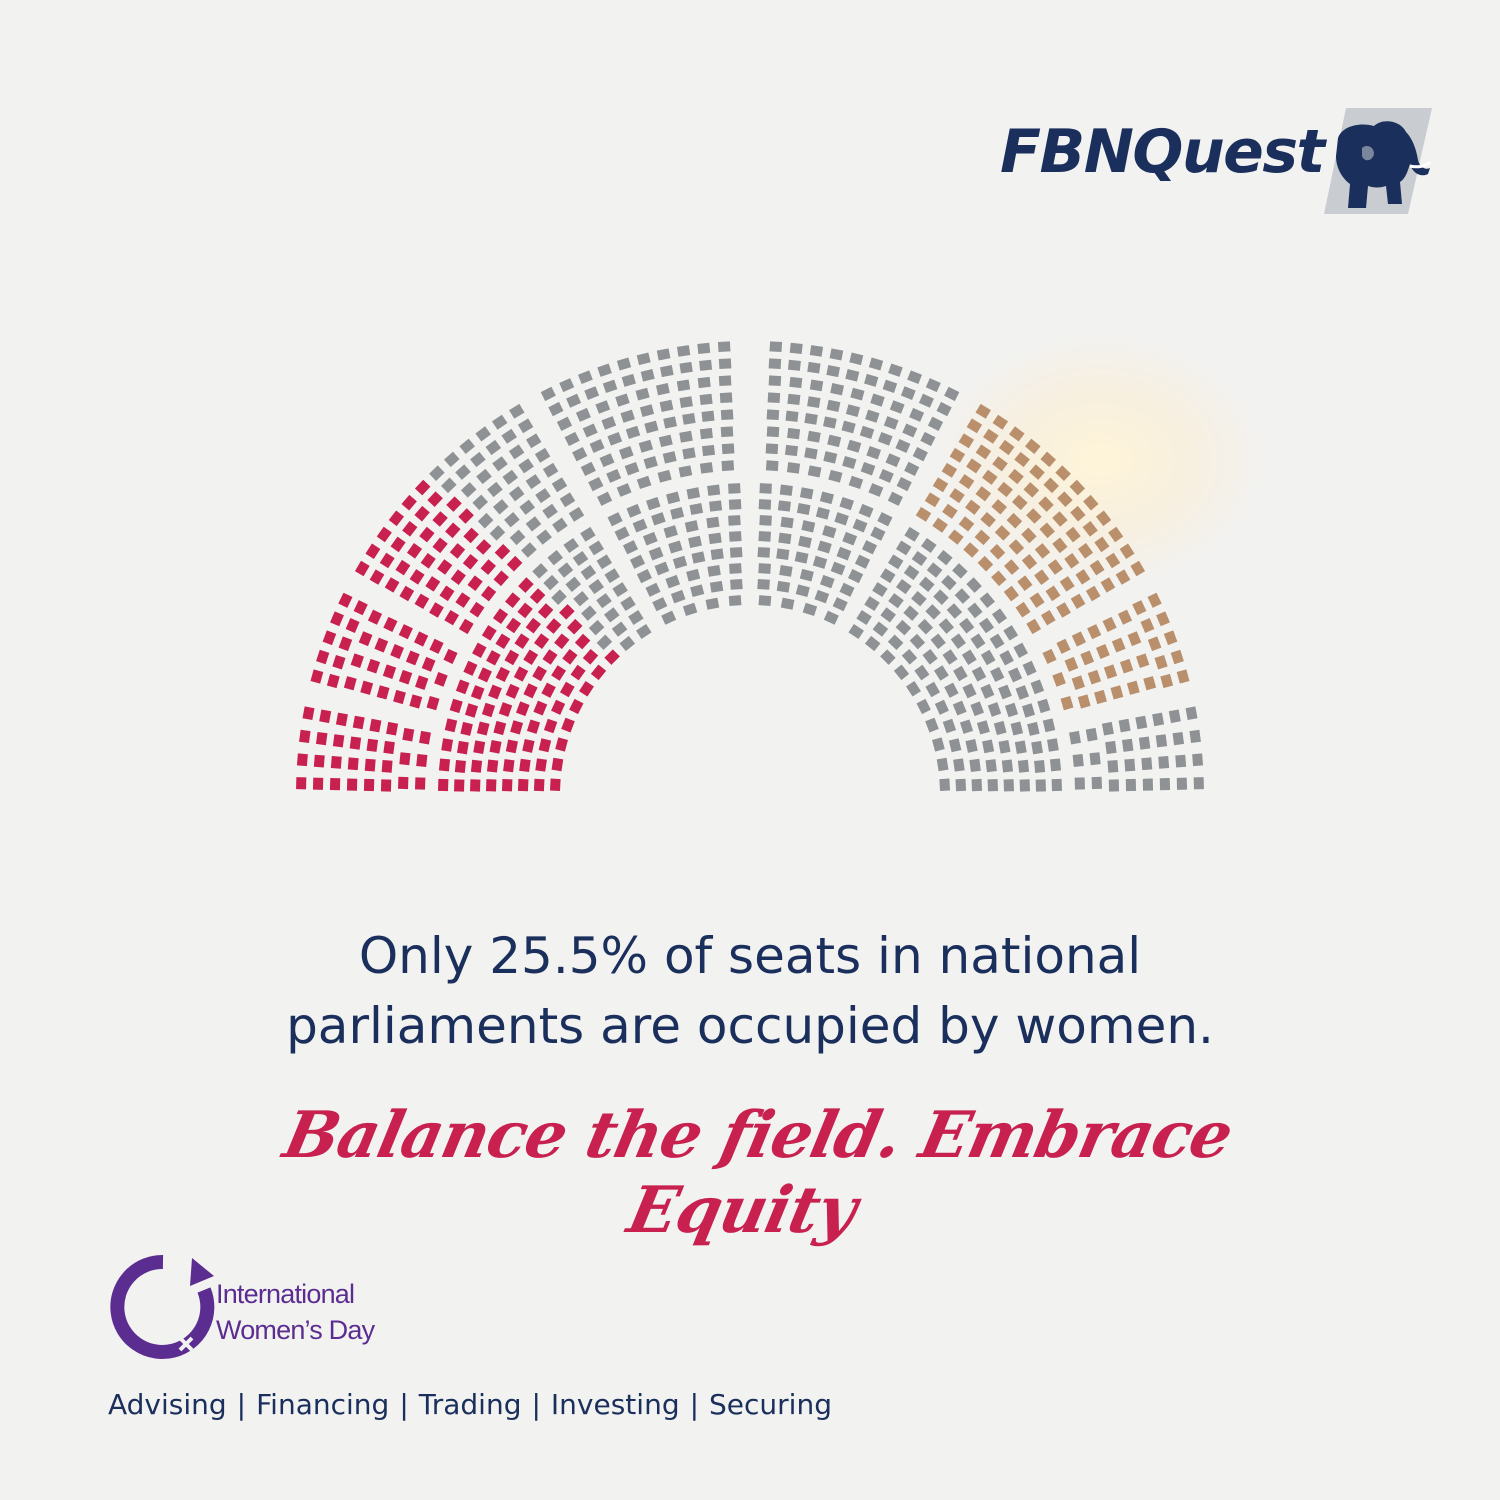 The height and width of the screenshot is (1500, 1500). I want to click on venus-cycle-icon, so click(162, 1306).